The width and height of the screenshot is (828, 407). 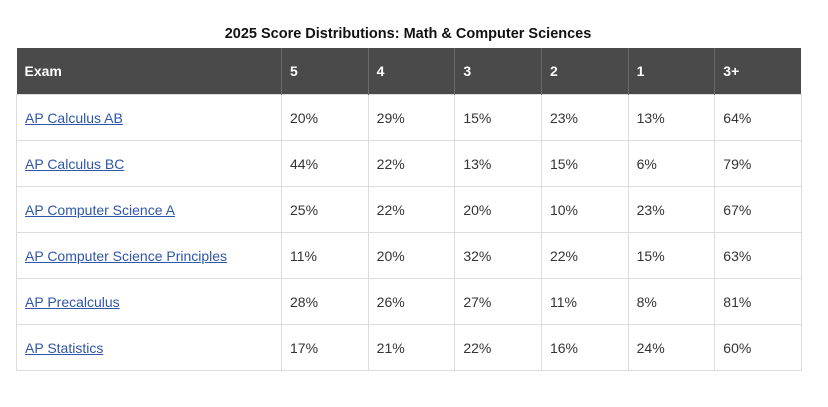 What do you see at coordinates (498, 255) in the screenshot?
I see `pct-3-cell: 32%` at bounding box center [498, 255].